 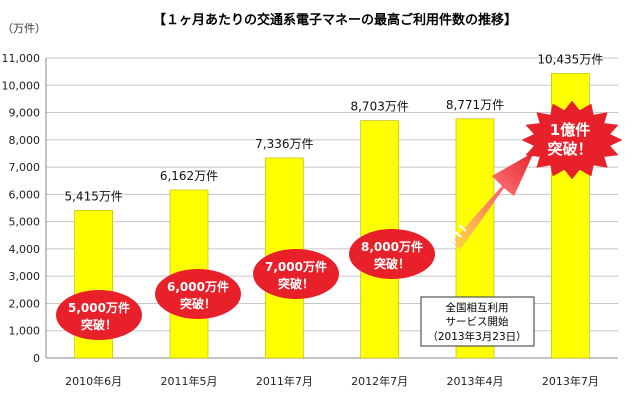 What do you see at coordinates (335, 20) in the screenshot?
I see `chart-title: 【１ヶ月あたりの交通系電子マネーの最高ご利用件数の推移】` at bounding box center [335, 20].